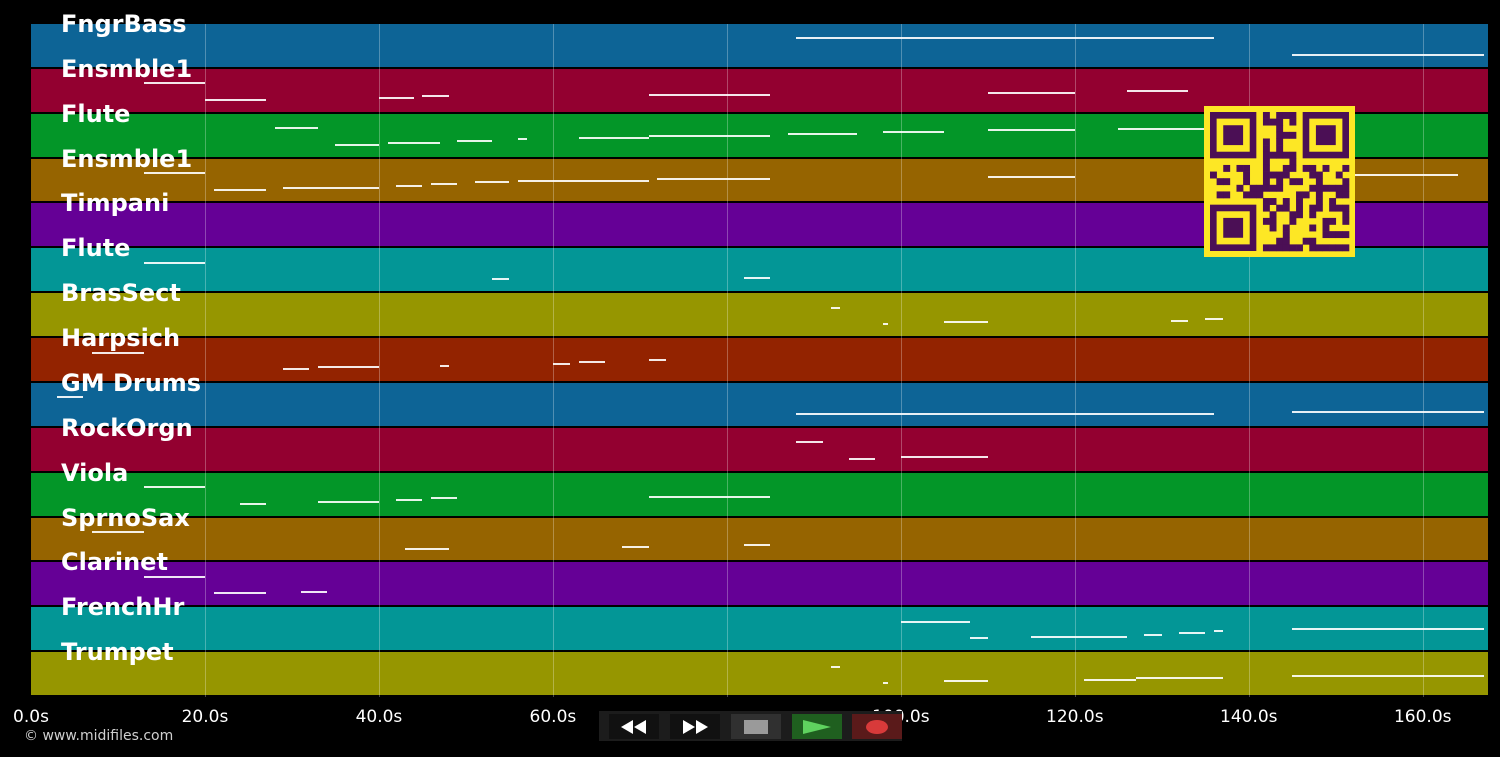  What do you see at coordinates (1249, 717) in the screenshot?
I see `time-tick-label: 140.0s` at bounding box center [1249, 717].